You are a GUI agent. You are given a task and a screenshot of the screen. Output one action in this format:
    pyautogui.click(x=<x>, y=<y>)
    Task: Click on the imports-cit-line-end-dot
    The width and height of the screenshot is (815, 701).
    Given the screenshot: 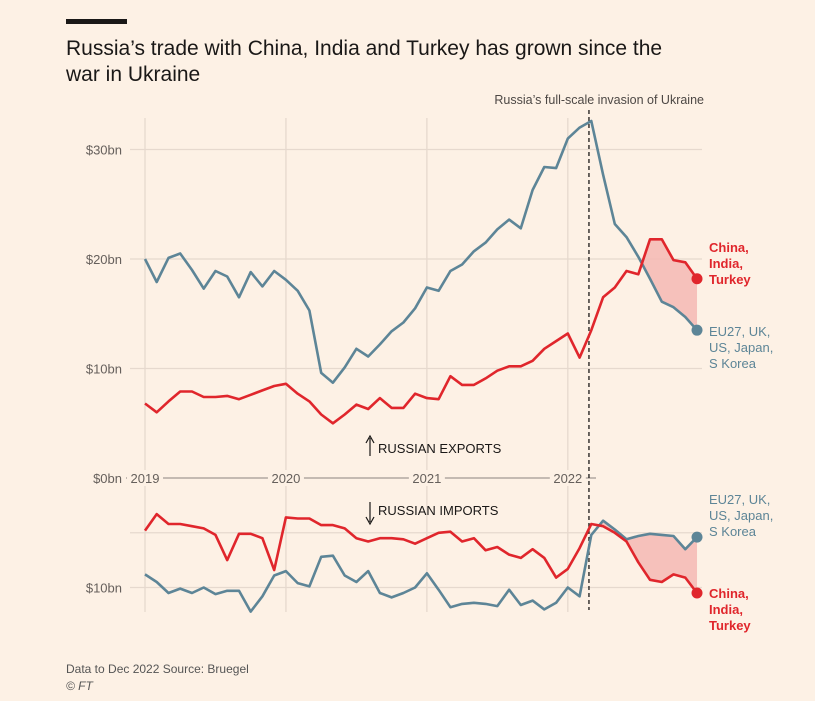 What is the action you would take?
    pyautogui.click(x=697, y=593)
    